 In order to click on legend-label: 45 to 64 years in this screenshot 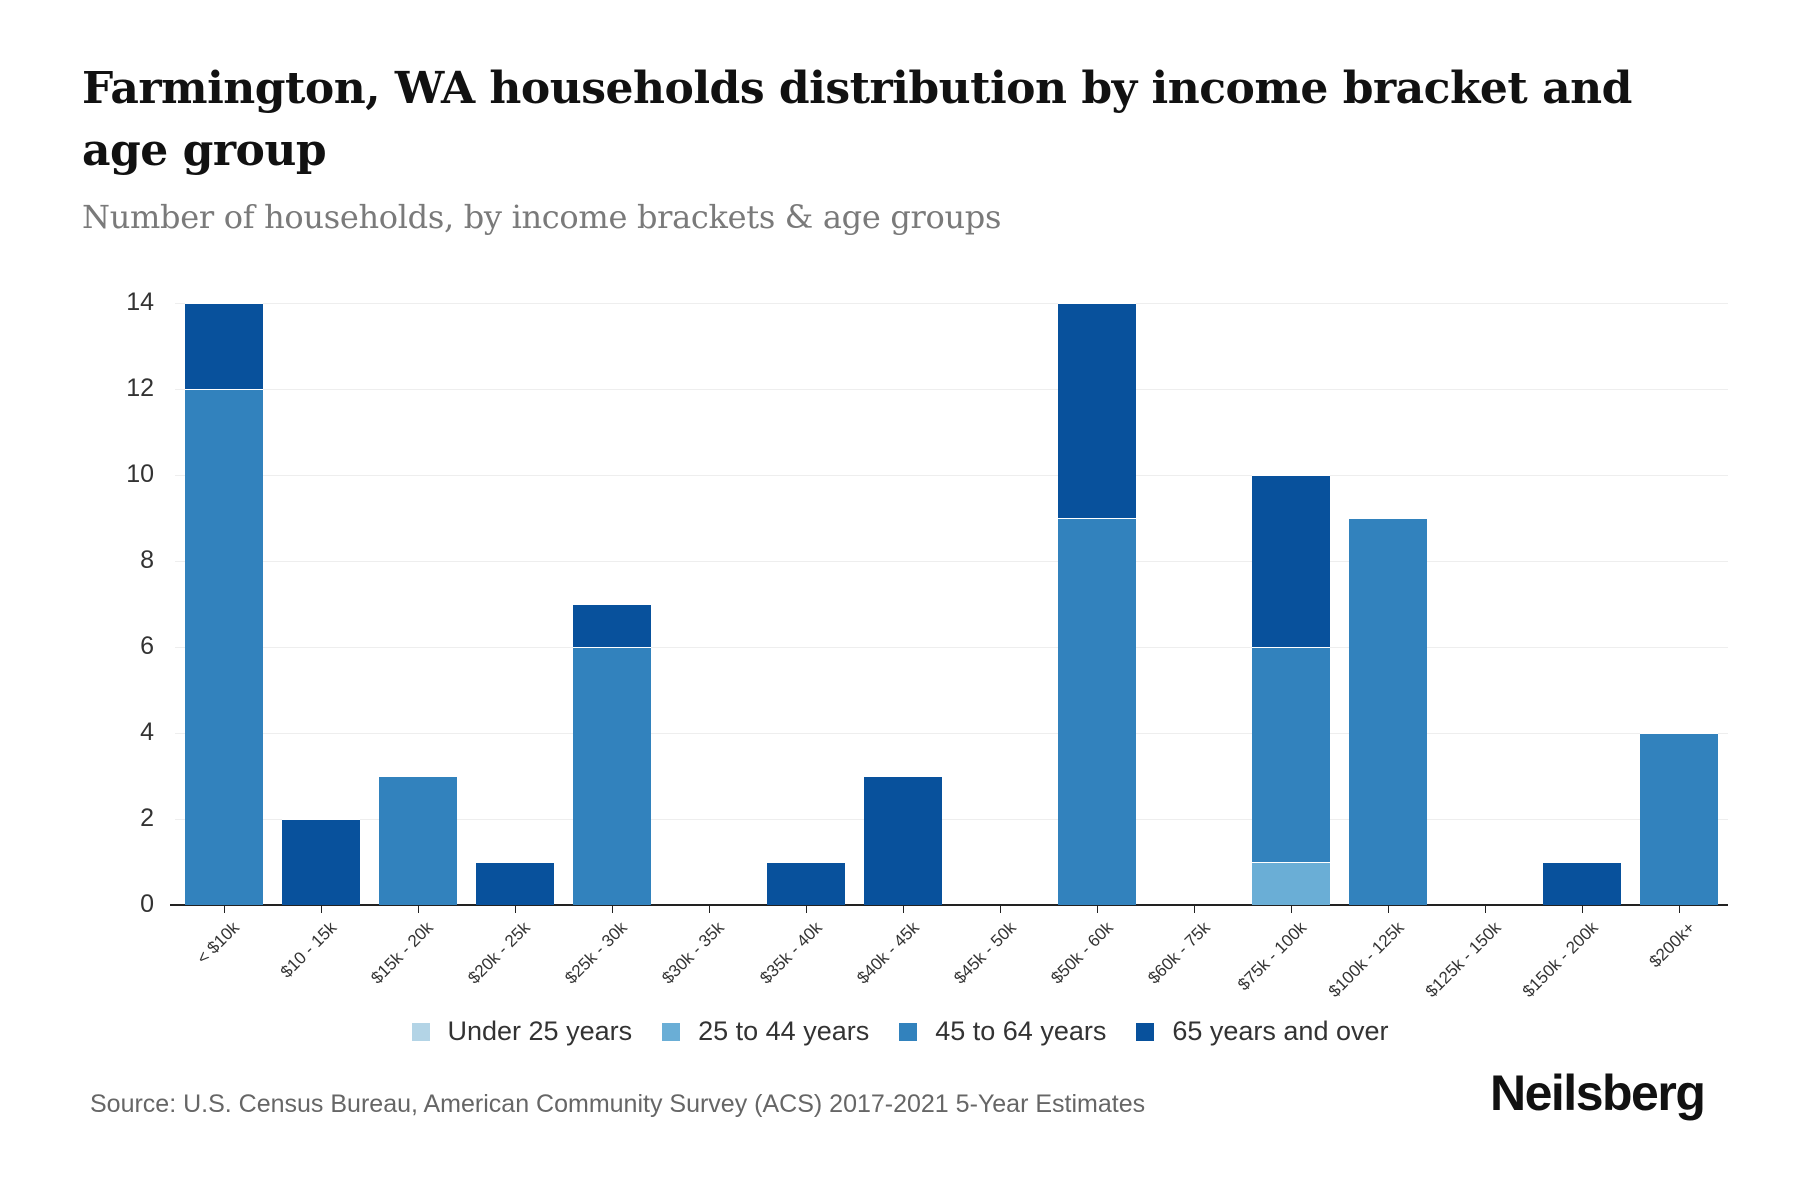, I will do `click(1021, 1031)`.